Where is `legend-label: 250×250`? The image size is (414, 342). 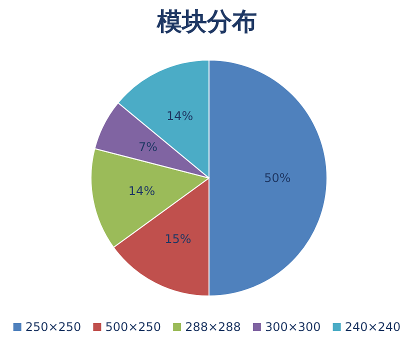
legend-label: 250×250 is located at coordinates (53, 327).